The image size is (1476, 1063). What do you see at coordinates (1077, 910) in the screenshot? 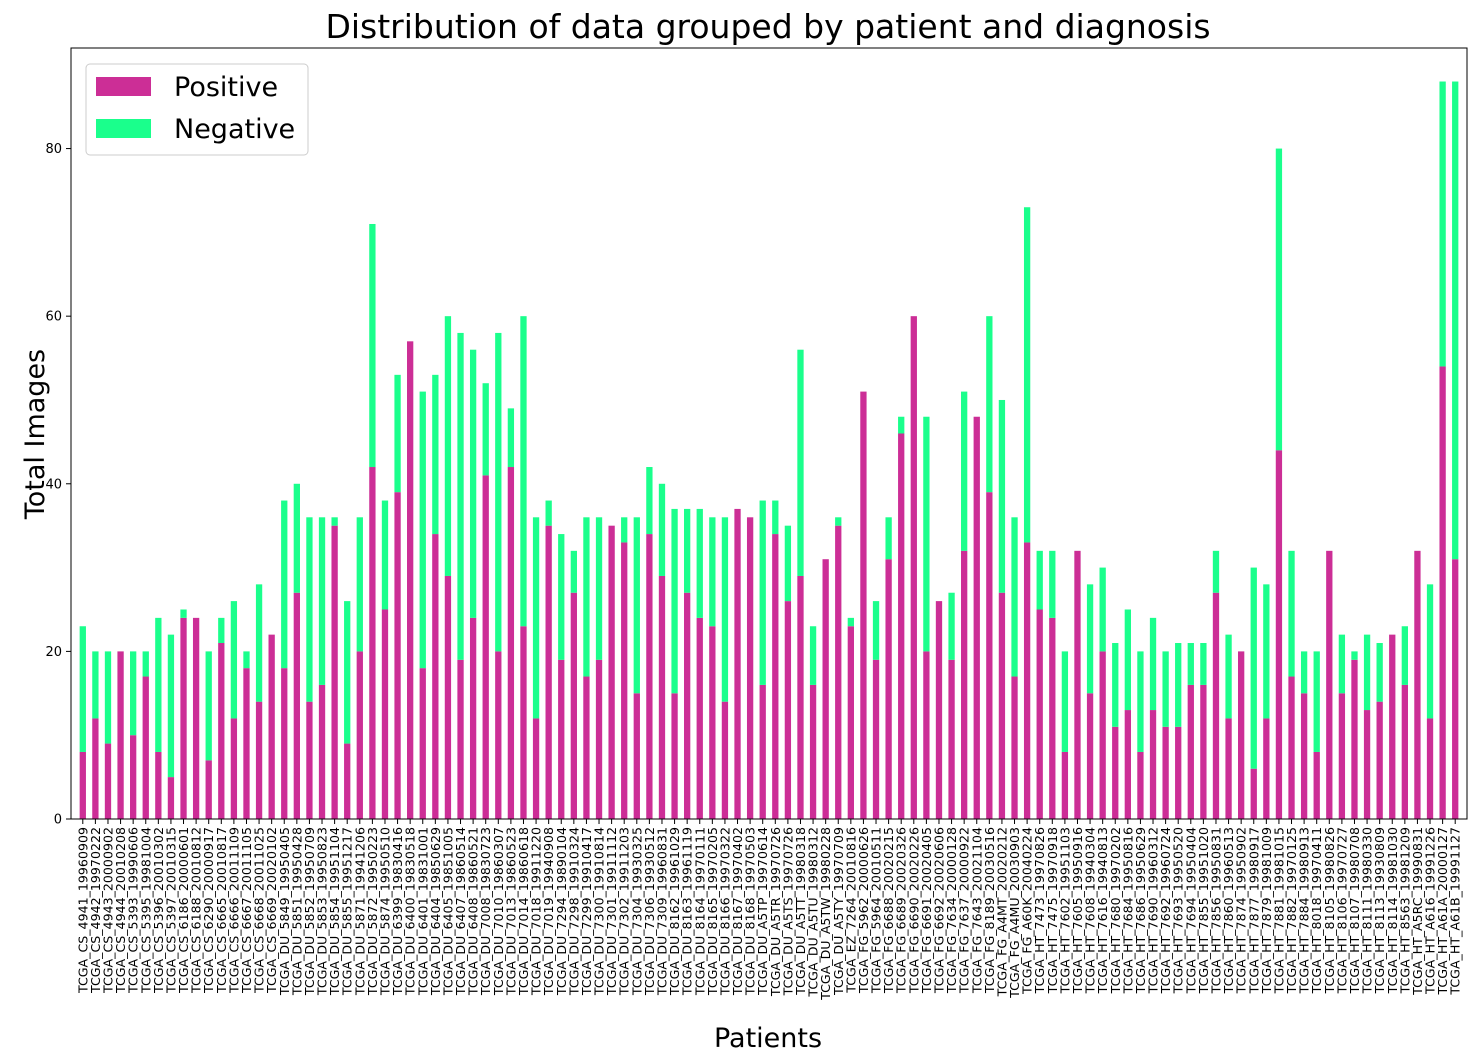
I see `x-tick-label: TCGA_HT_7605_19950916` at bounding box center [1077, 910].